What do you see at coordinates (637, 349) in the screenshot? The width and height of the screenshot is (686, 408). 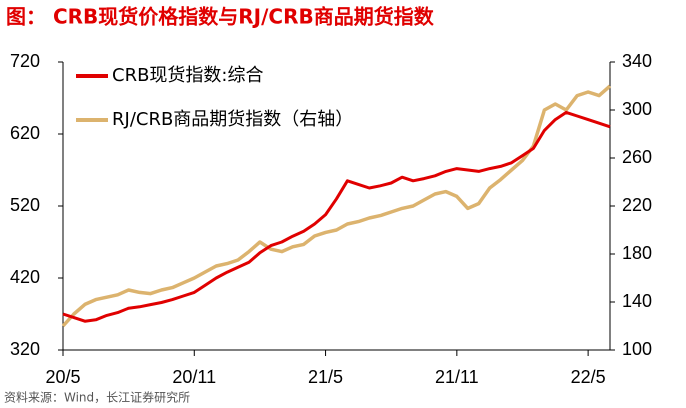 I see `y2-tick-label: 100` at bounding box center [637, 349].